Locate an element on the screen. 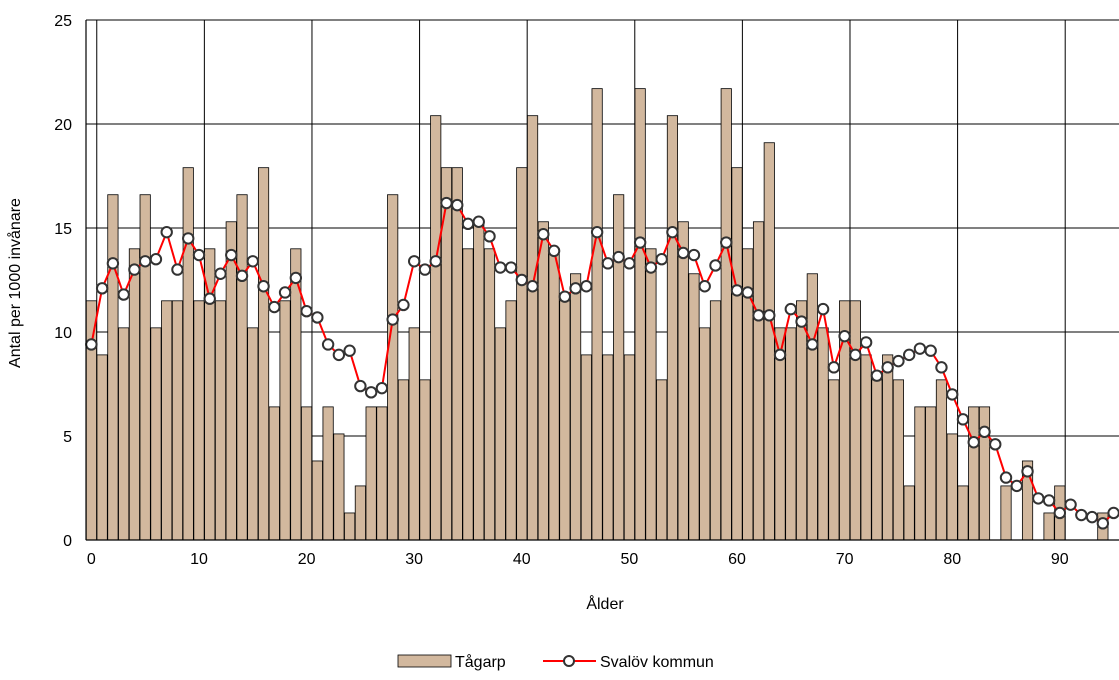  y-tick-label: 15 is located at coordinates (63, 229).